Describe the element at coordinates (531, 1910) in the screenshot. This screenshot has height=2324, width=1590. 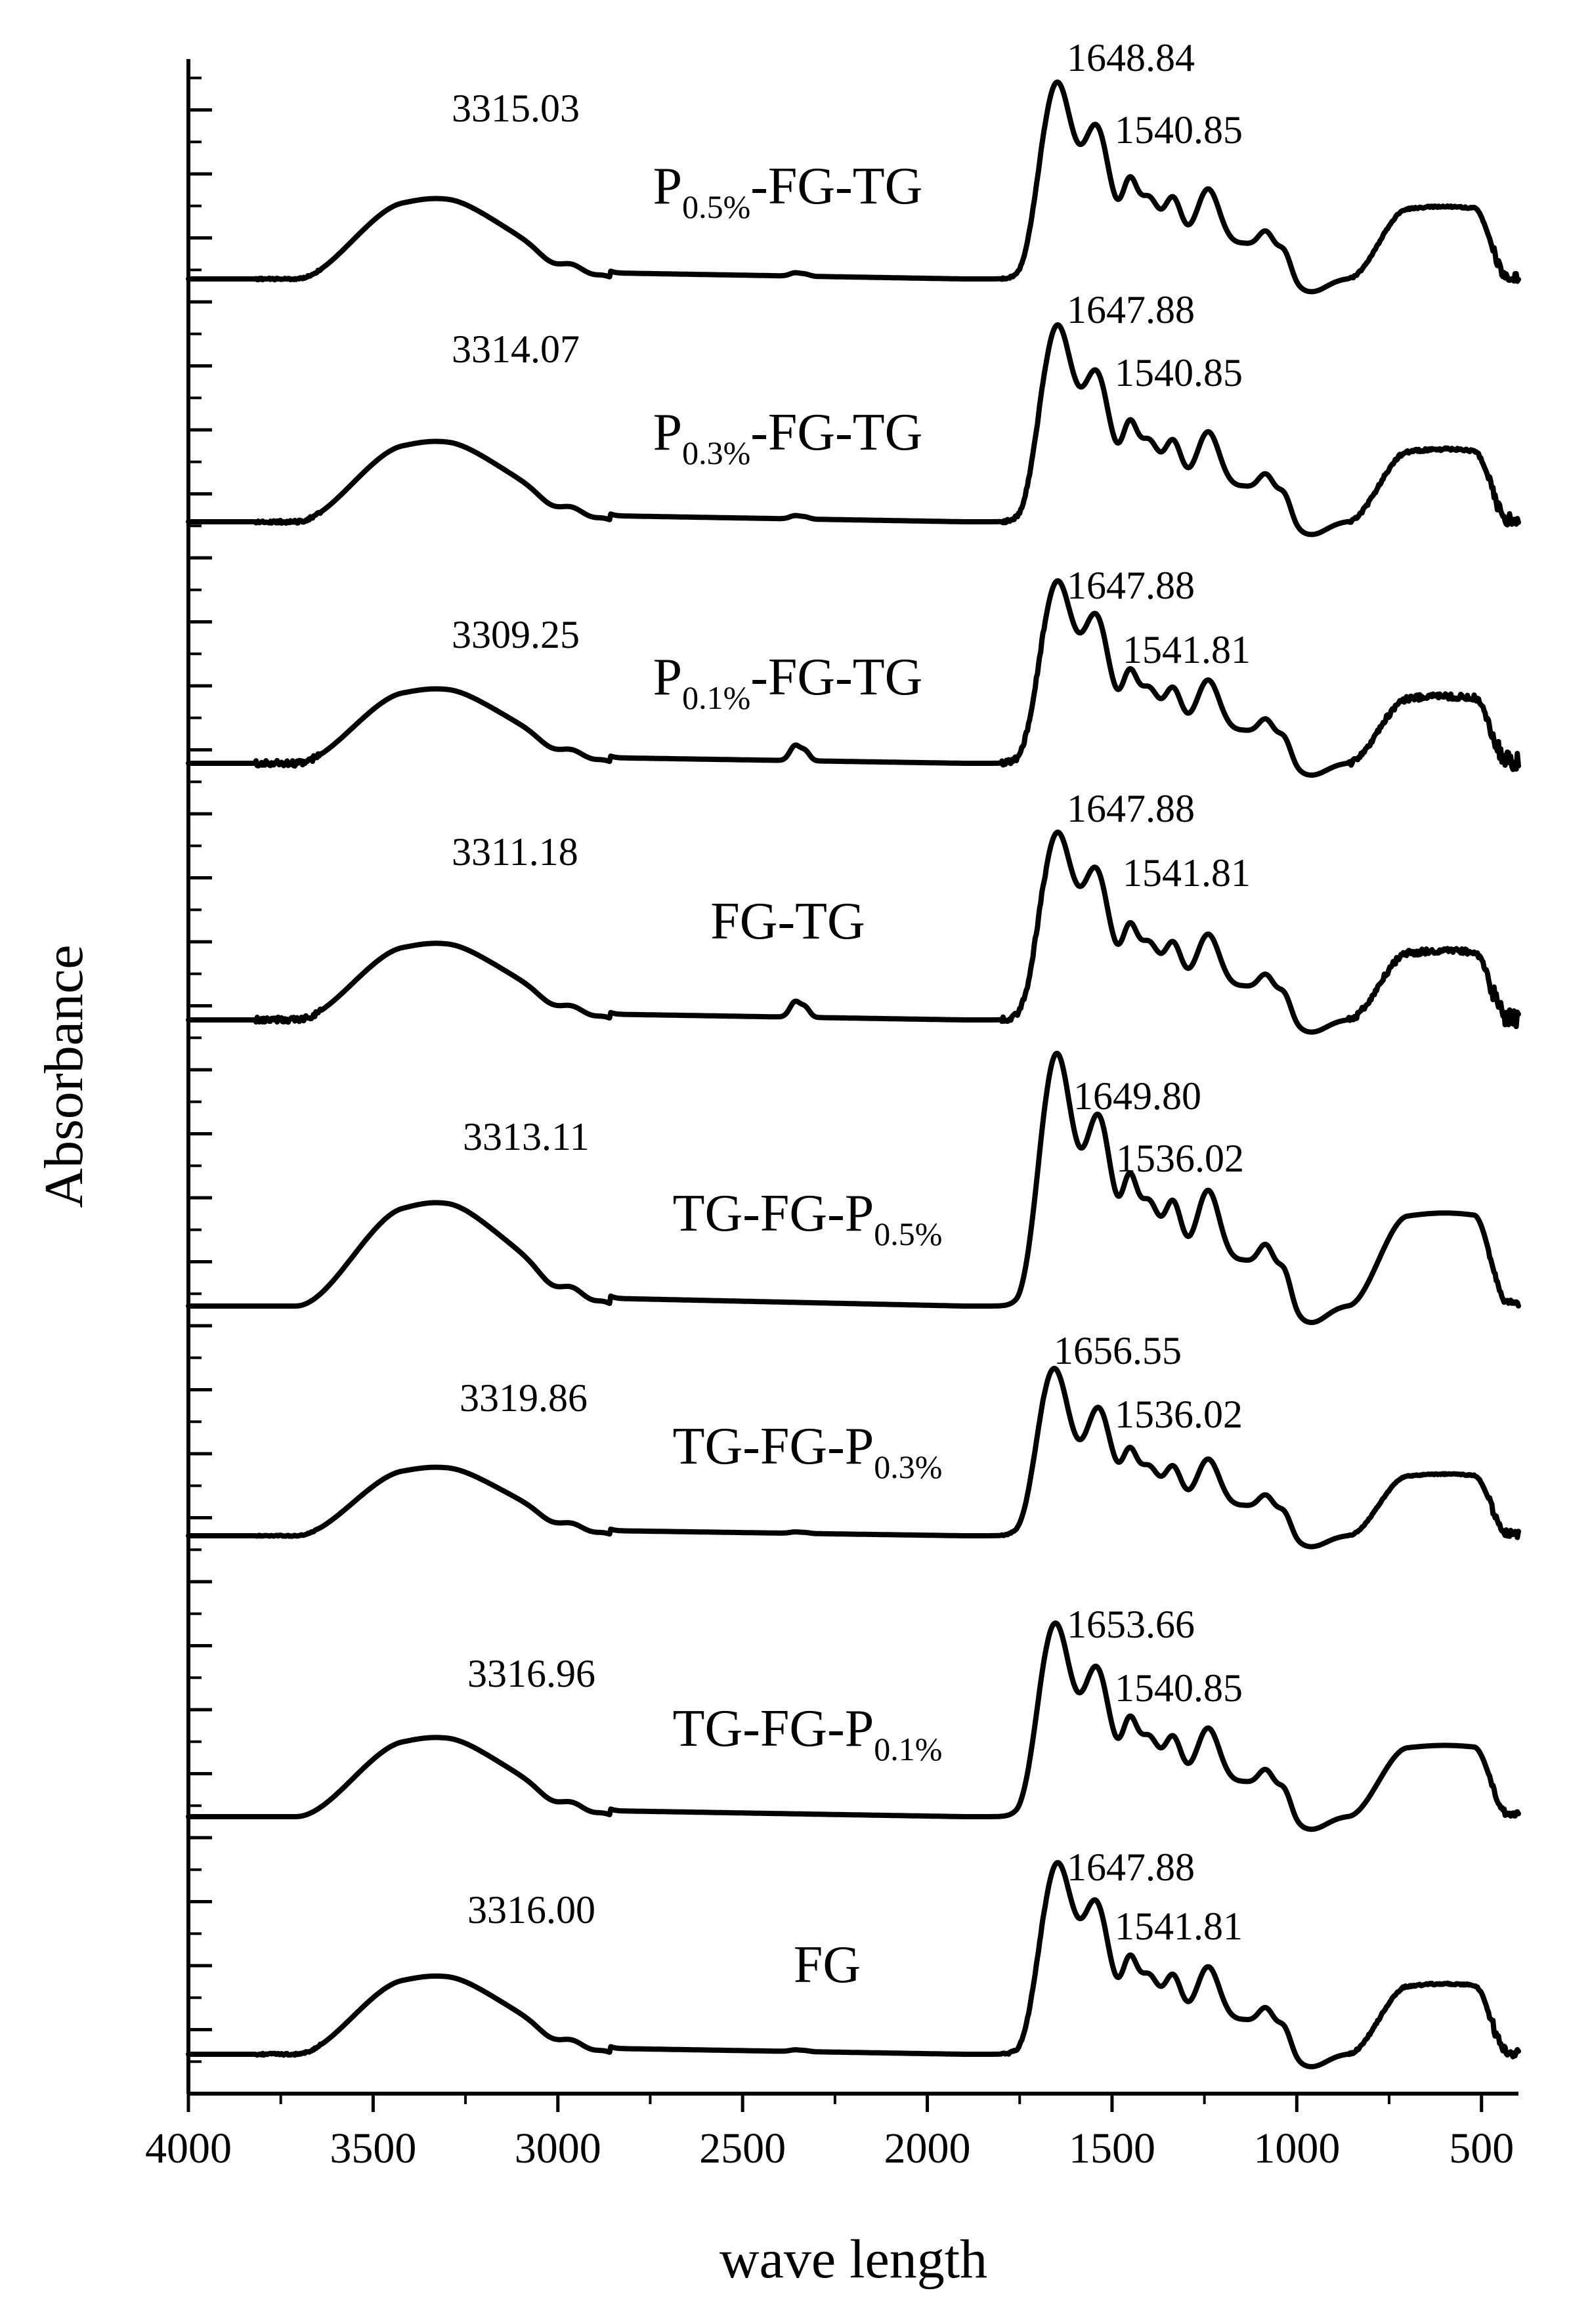
I see `peak-label: 3316.00` at that location.